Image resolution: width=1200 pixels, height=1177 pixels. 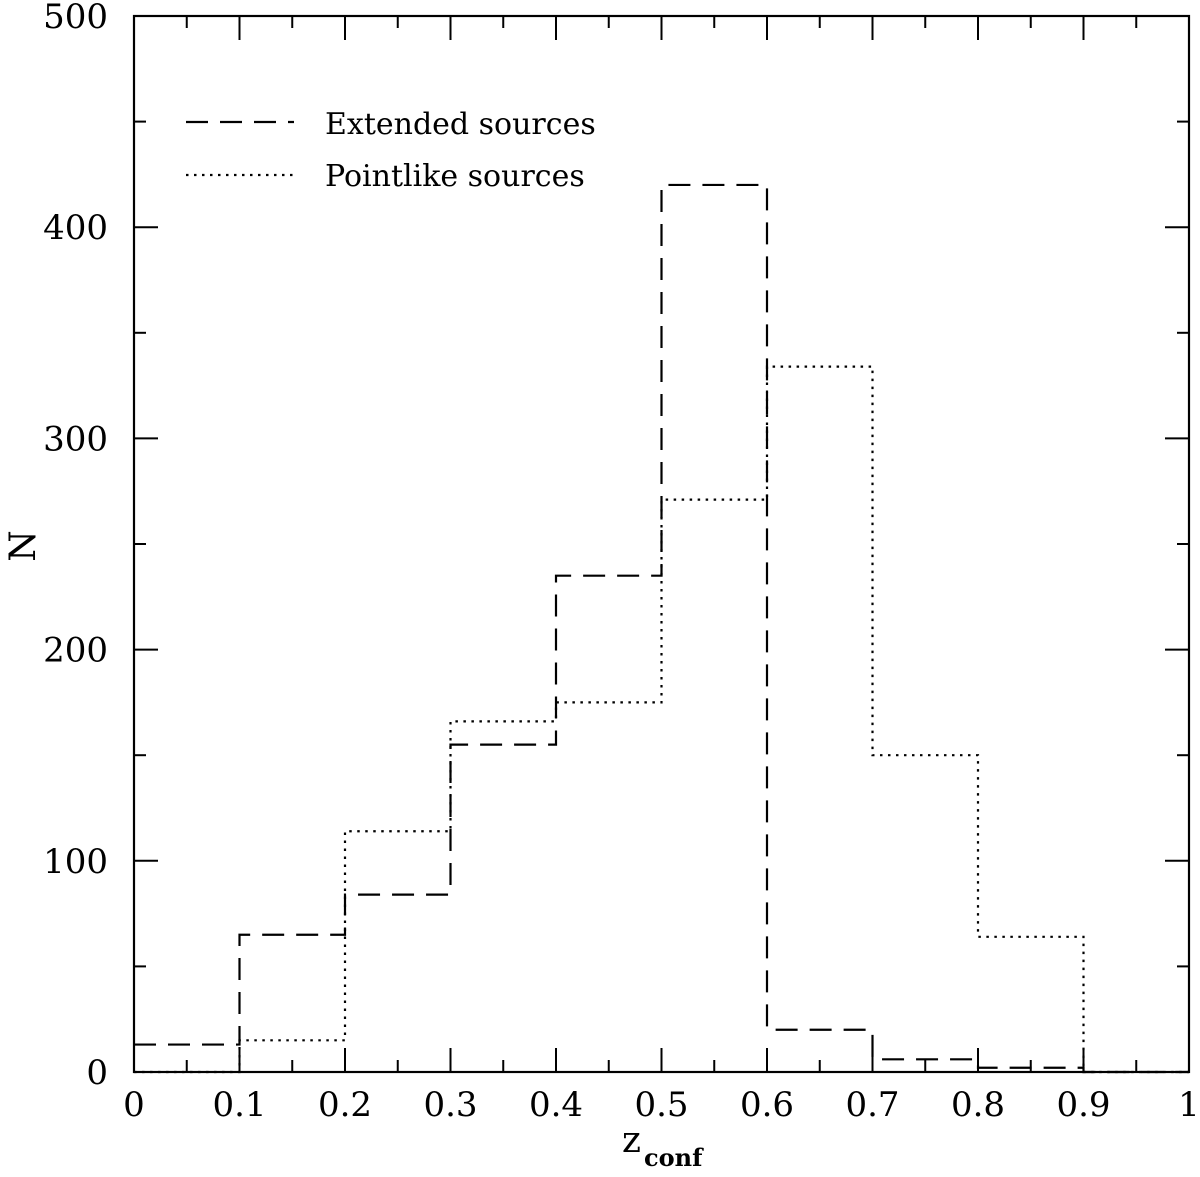 What do you see at coordinates (556, 1105) in the screenshot?
I see `x-tick-label: 0.4` at bounding box center [556, 1105].